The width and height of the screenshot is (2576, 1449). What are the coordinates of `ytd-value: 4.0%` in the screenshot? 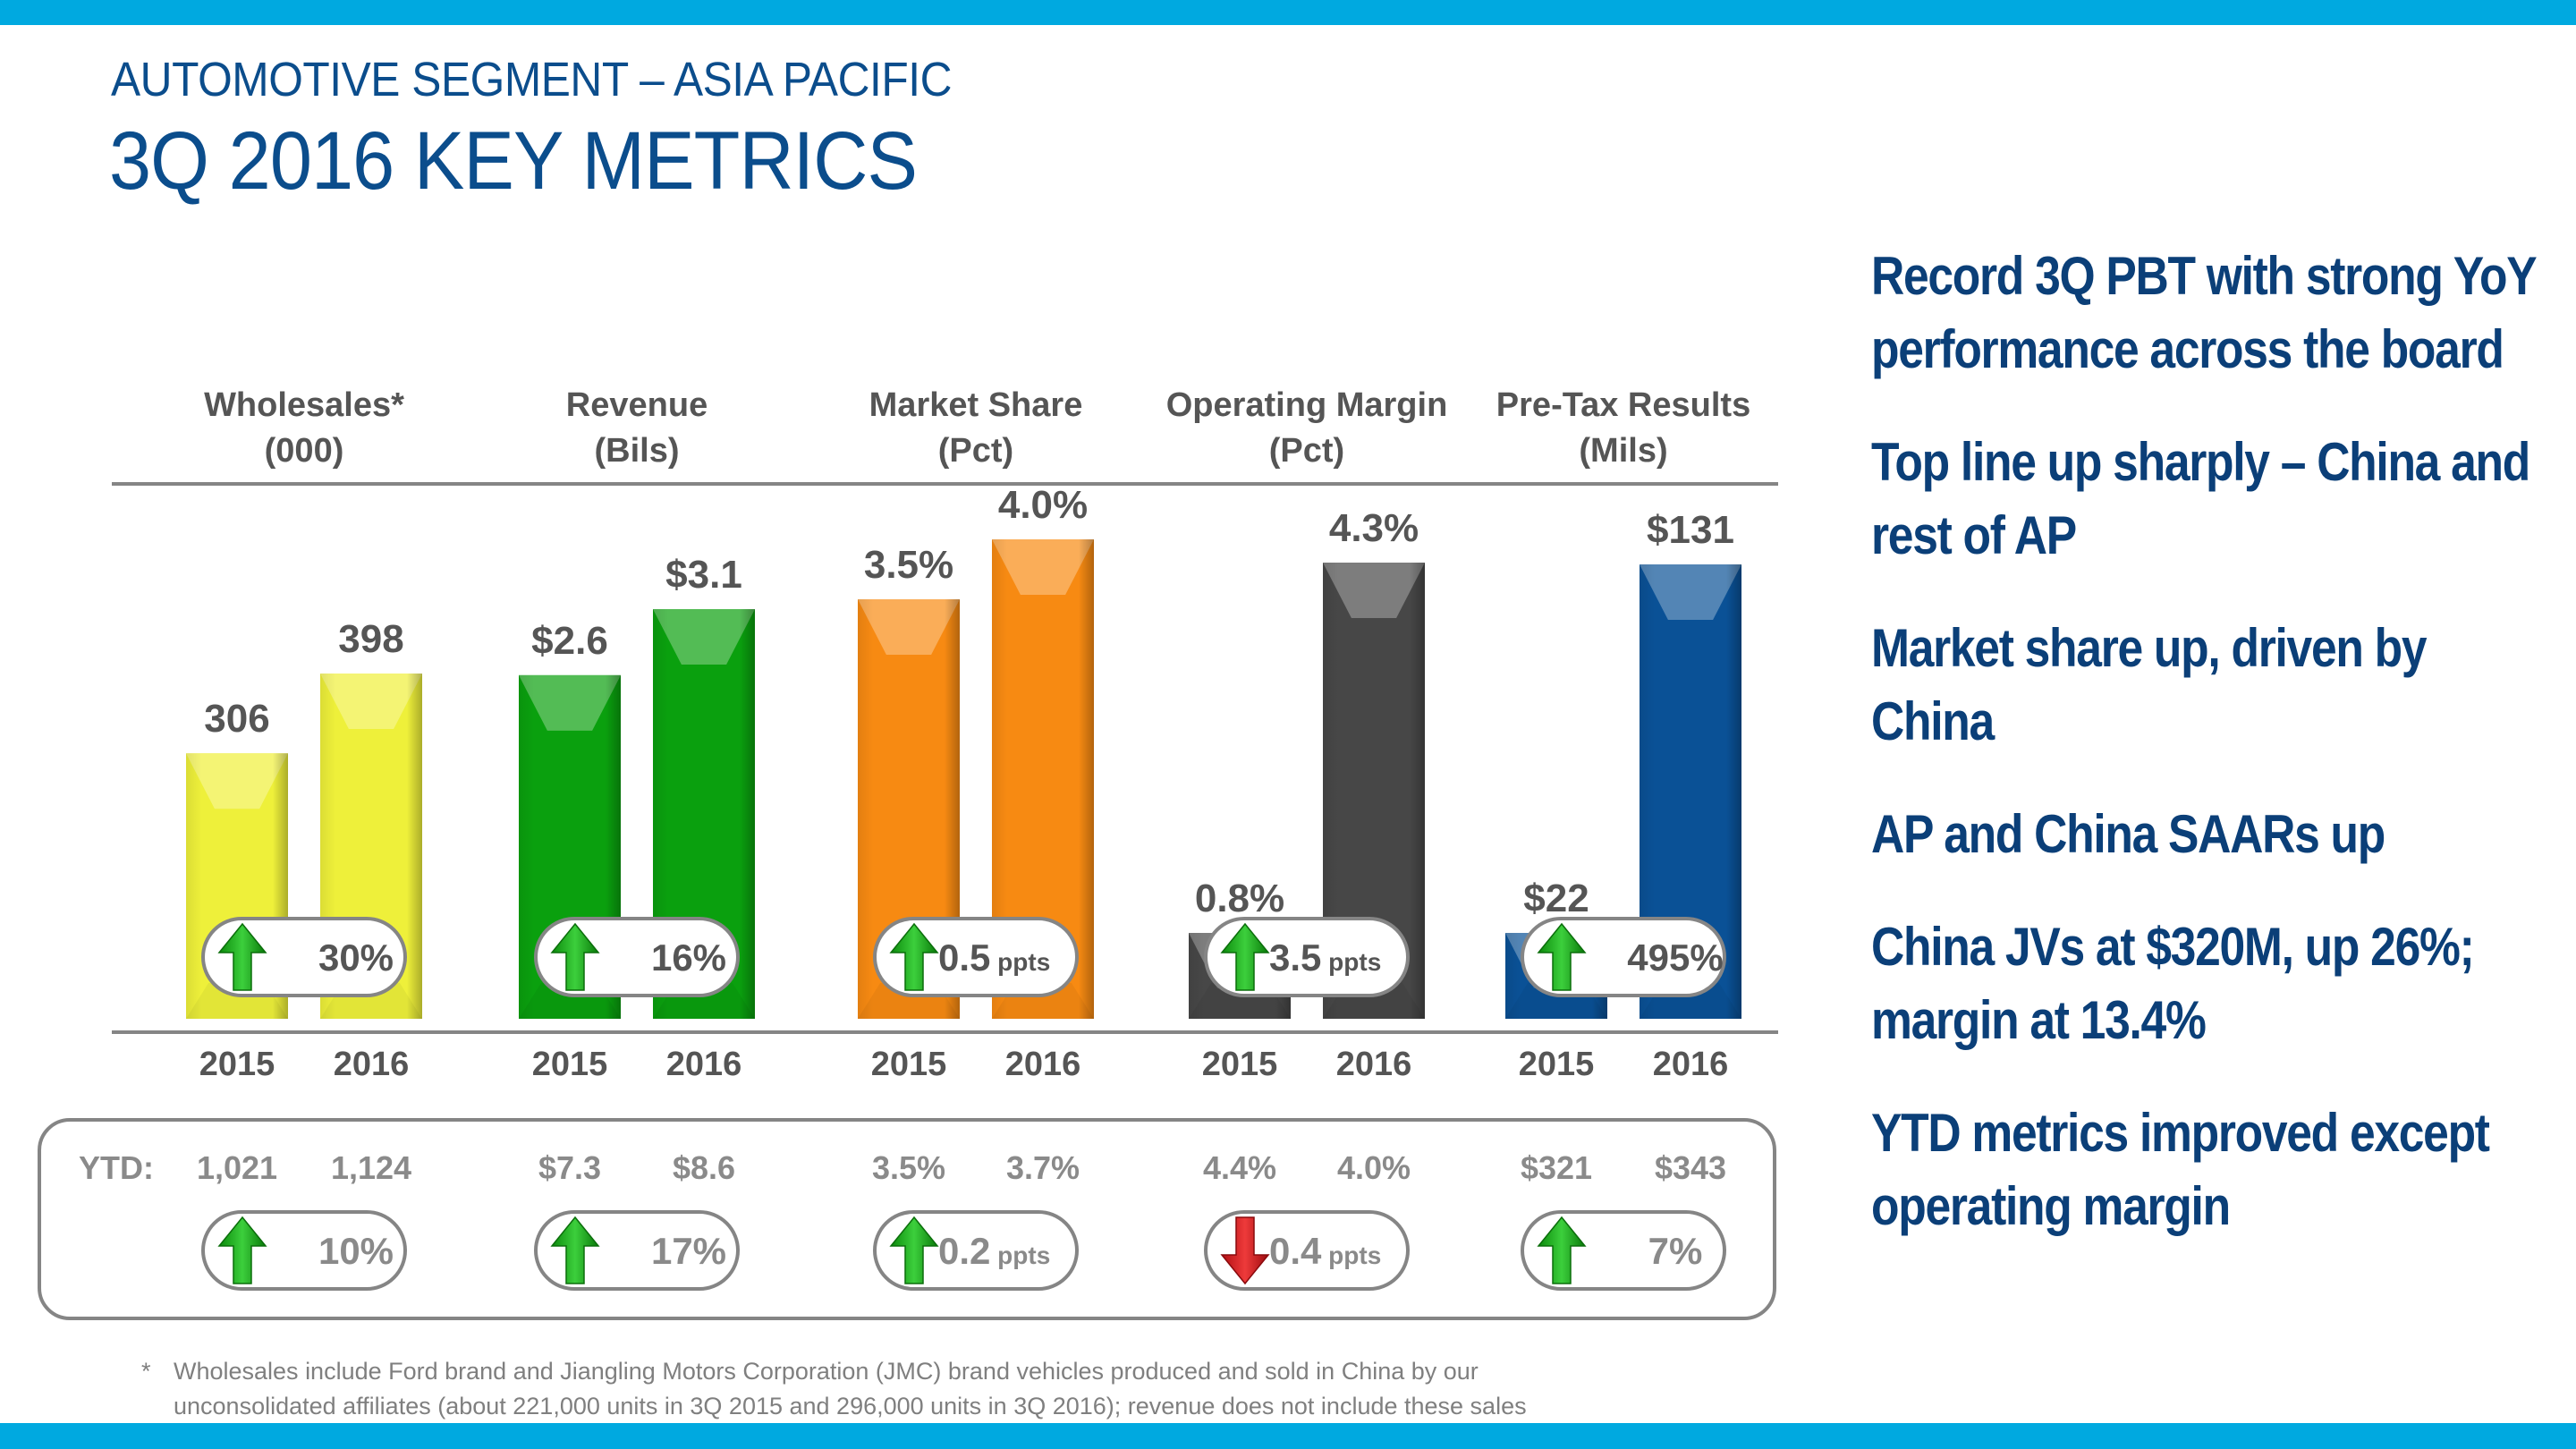 It's located at (1374, 1167).